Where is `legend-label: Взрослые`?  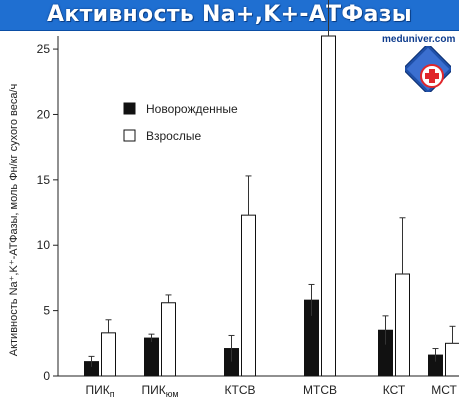 legend-label: Взрослые is located at coordinates (173, 136).